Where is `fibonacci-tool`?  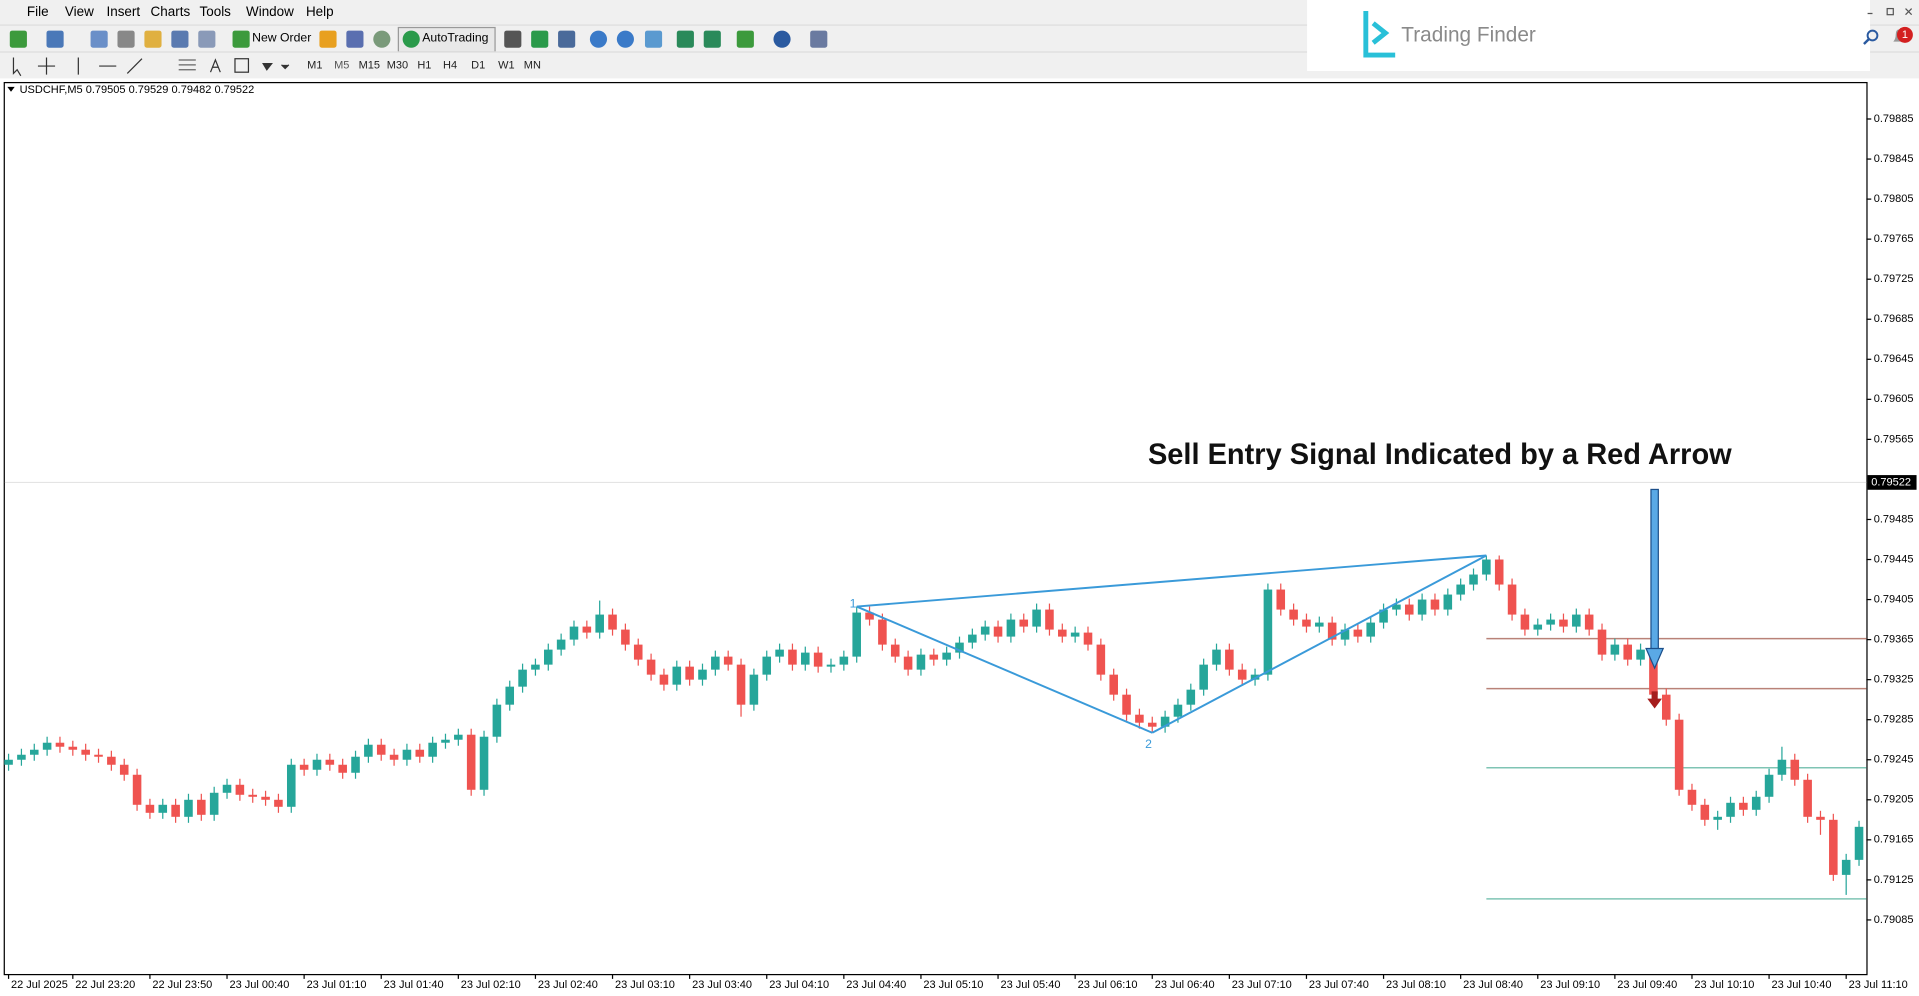 fibonacci-tool is located at coordinates (187, 65).